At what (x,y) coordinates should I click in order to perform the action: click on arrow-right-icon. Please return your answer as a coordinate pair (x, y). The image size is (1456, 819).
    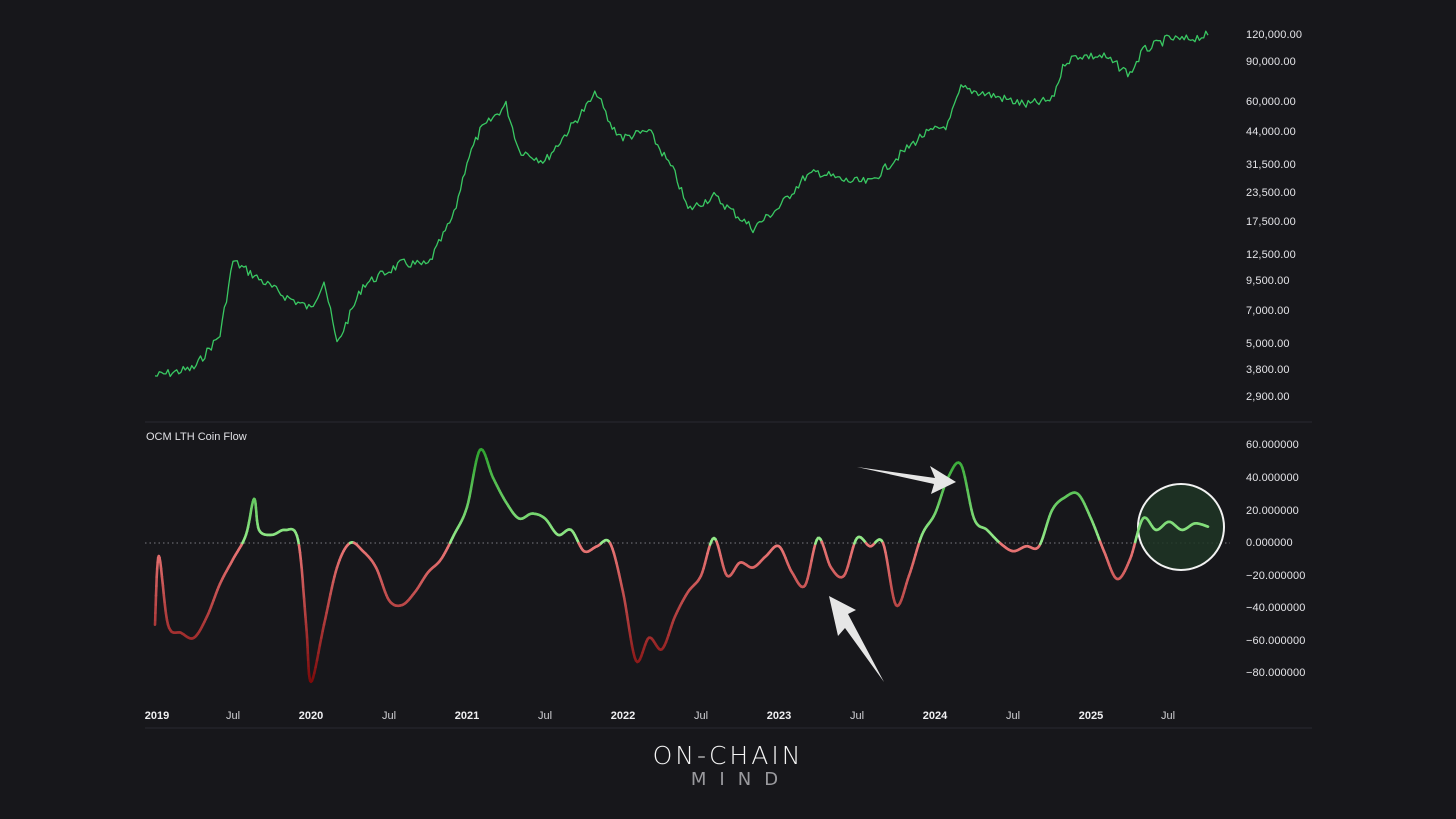
    Looking at the image, I should click on (906, 480).